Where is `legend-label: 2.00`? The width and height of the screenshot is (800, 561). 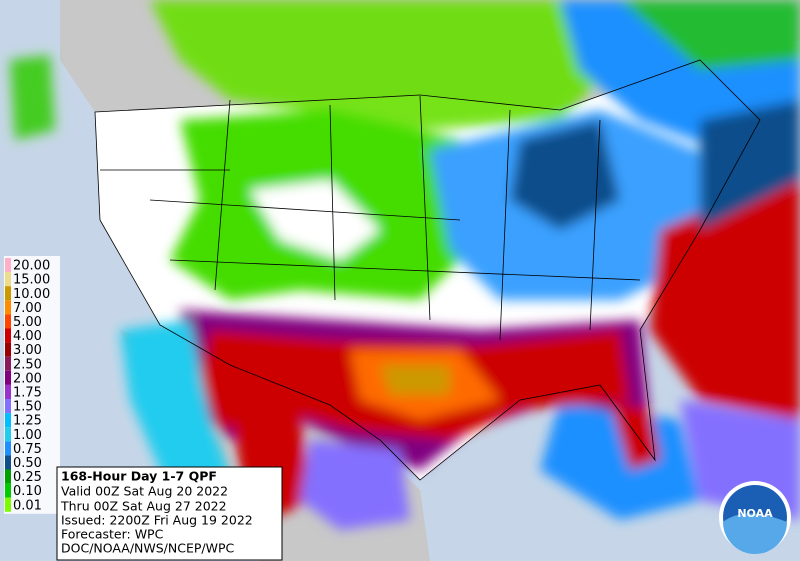 legend-label: 2.00 is located at coordinates (27, 378).